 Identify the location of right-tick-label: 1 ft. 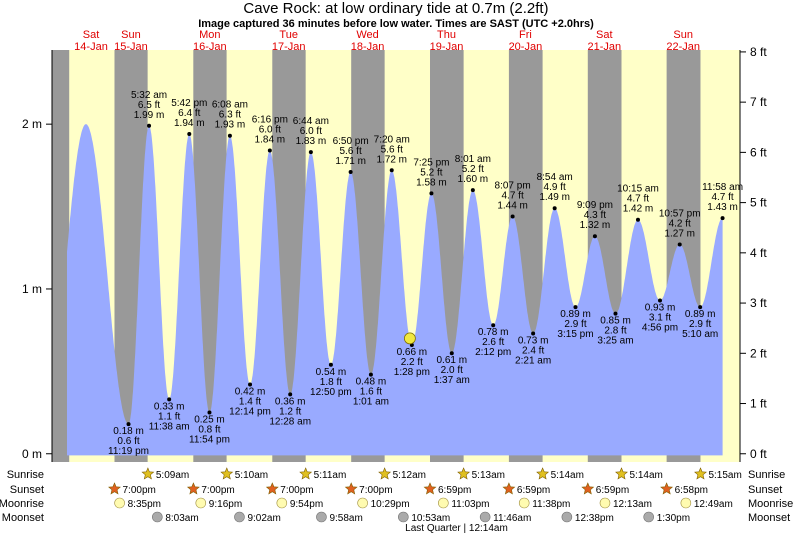
(758, 404).